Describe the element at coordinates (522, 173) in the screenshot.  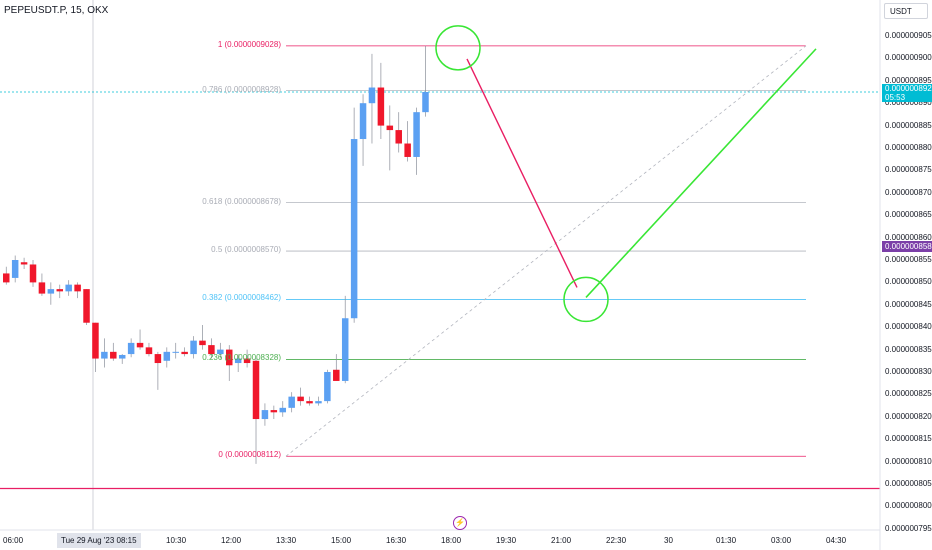
I see `projection-line-down` at that location.